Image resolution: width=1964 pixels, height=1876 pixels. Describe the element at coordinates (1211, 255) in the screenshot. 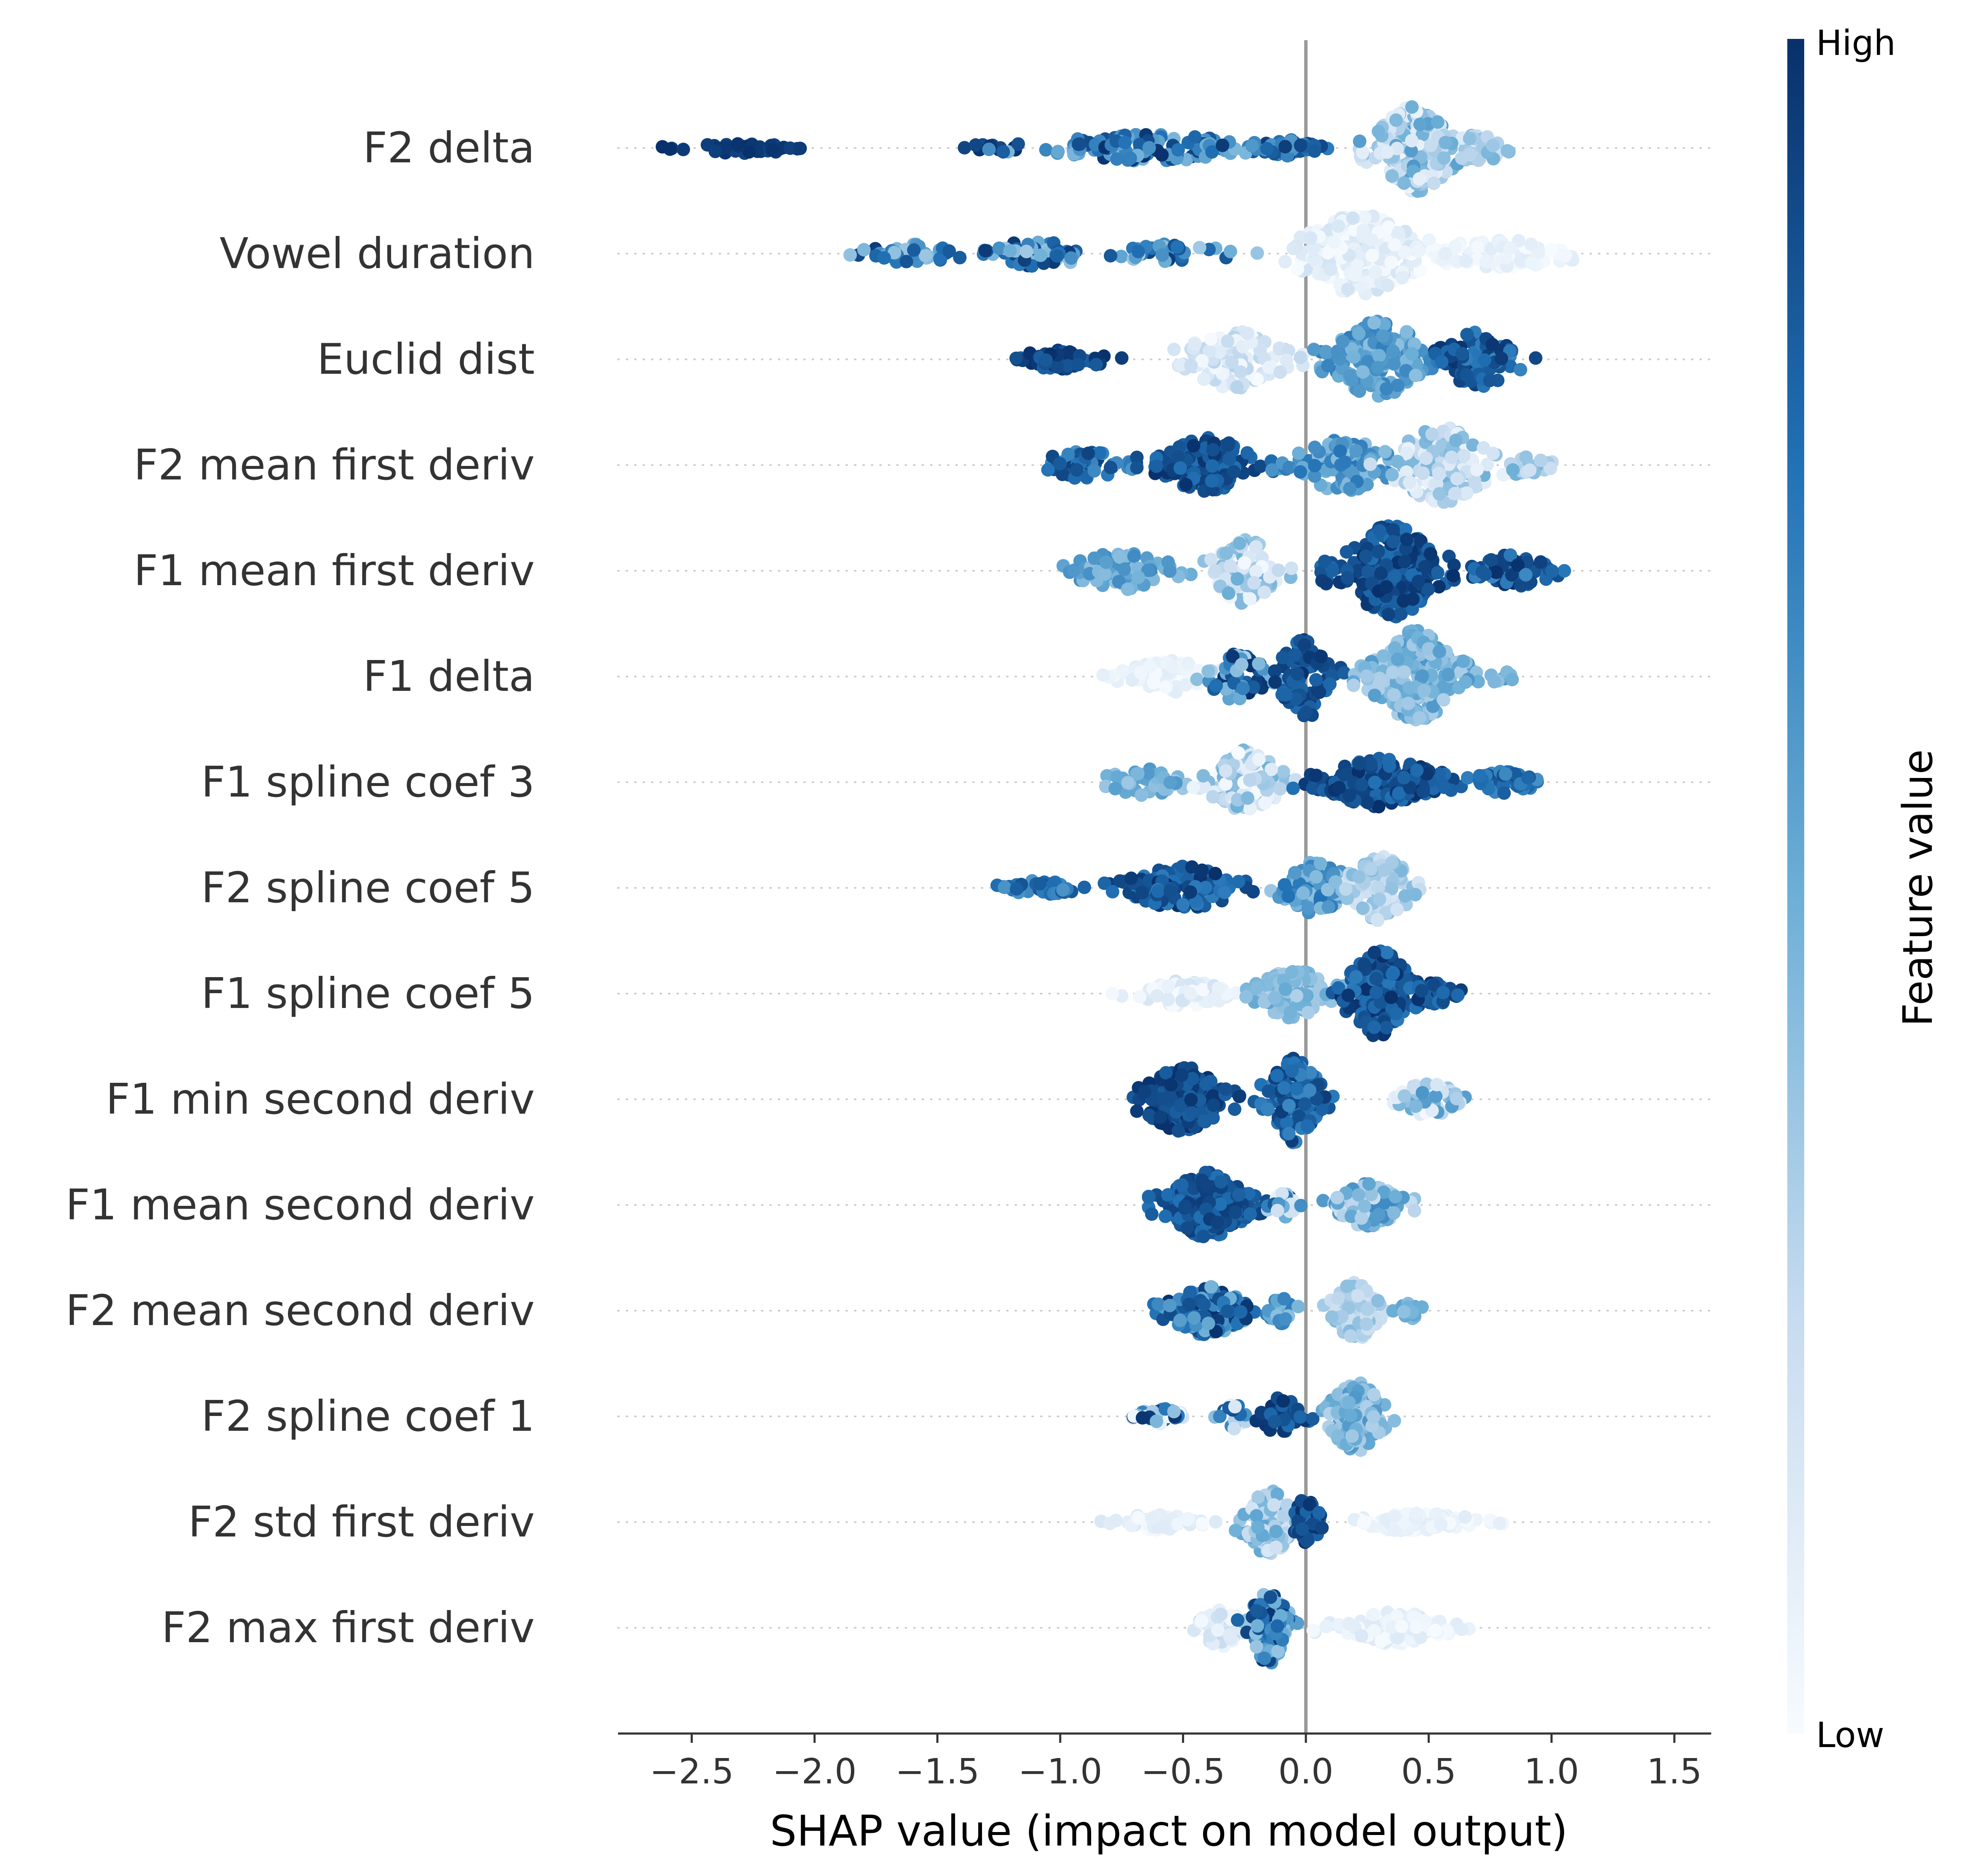

I see `feature-points` at that location.